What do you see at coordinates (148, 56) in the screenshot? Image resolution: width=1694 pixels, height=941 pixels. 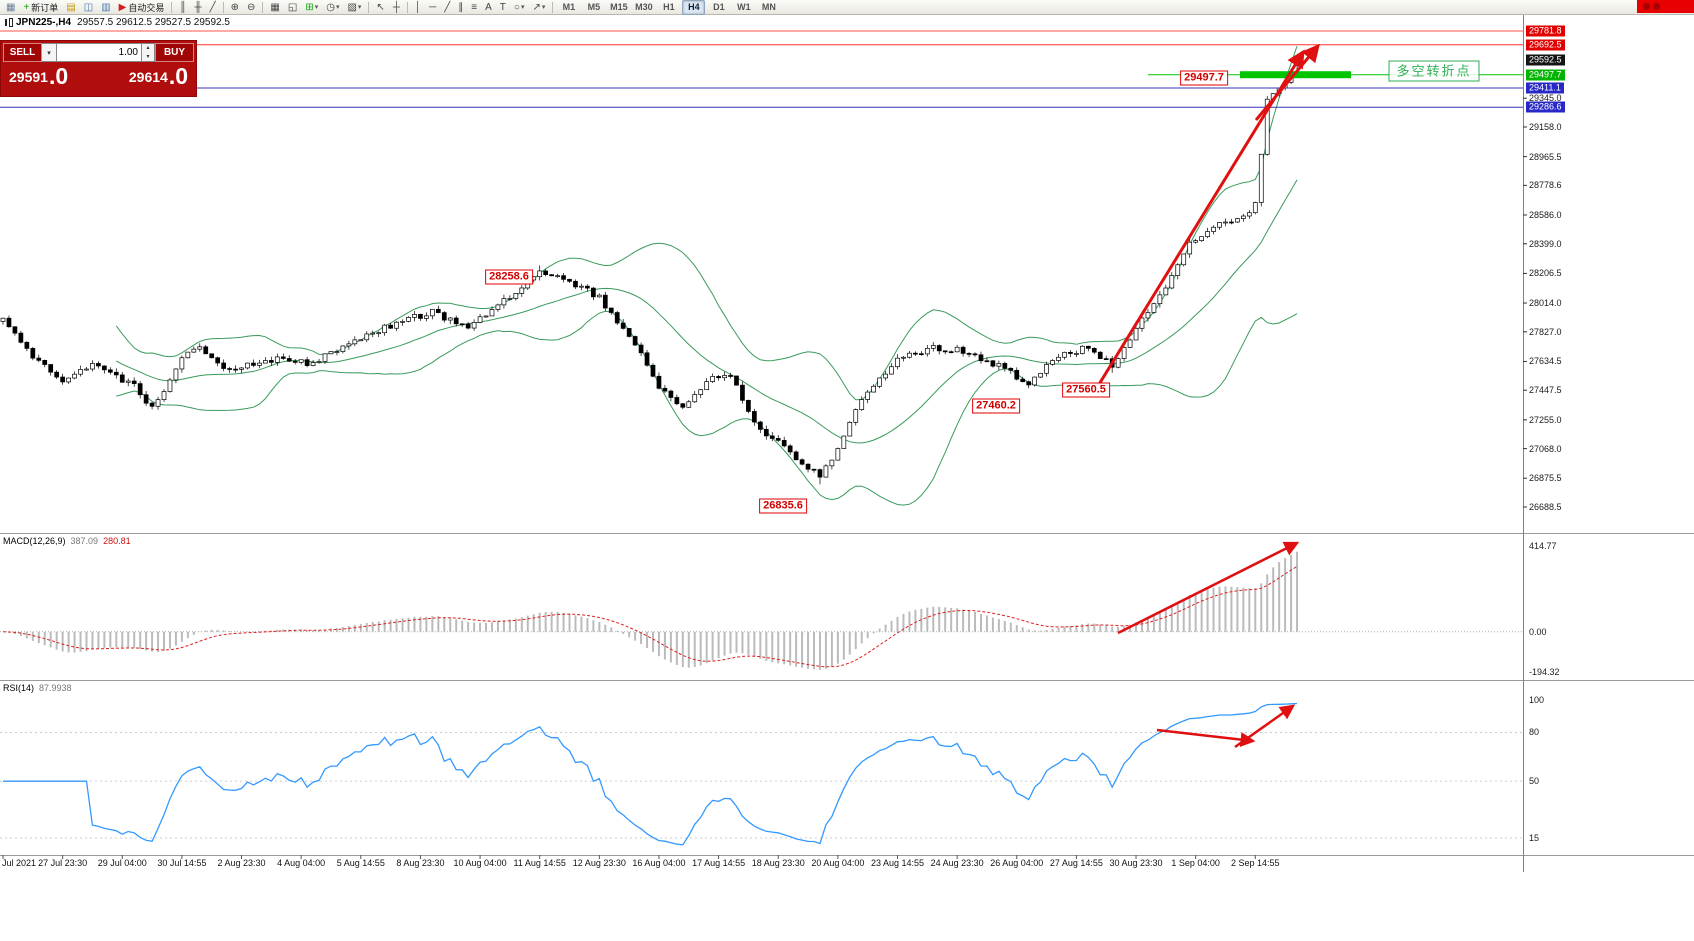 I see `spinner-down-icon: ▾` at bounding box center [148, 56].